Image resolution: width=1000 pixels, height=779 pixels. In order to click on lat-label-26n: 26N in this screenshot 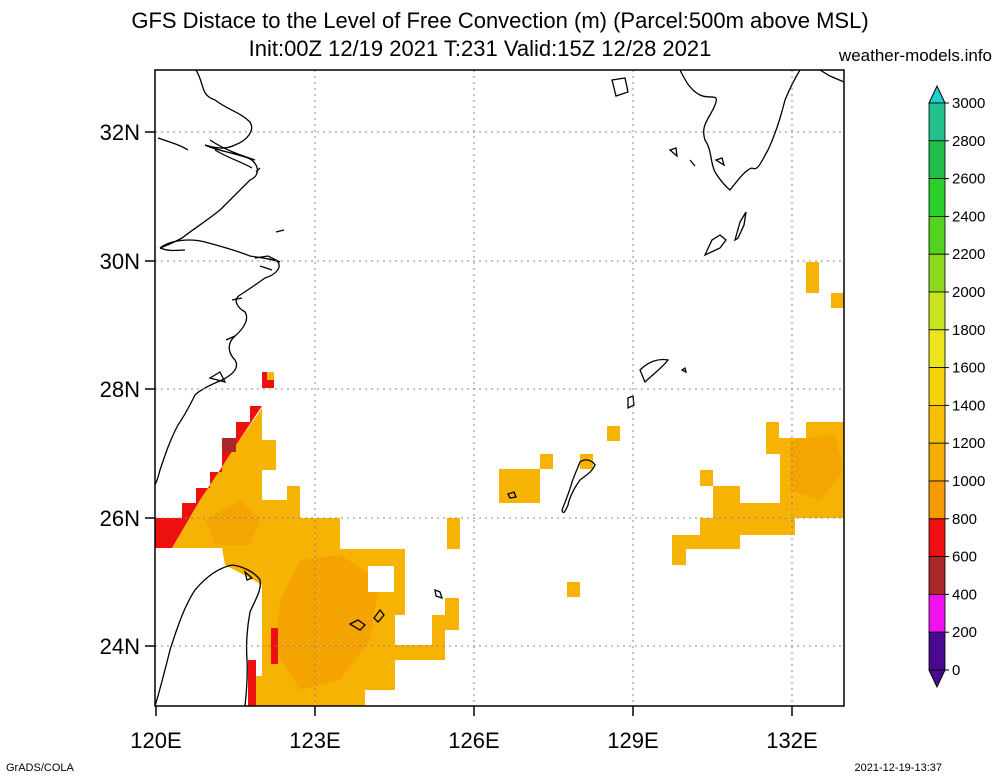, I will do `click(120, 518)`.